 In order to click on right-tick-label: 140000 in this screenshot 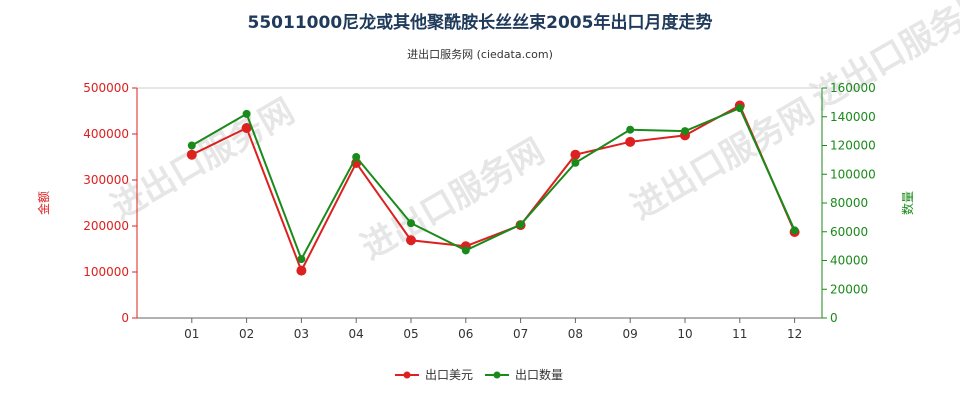, I will do `click(853, 117)`.